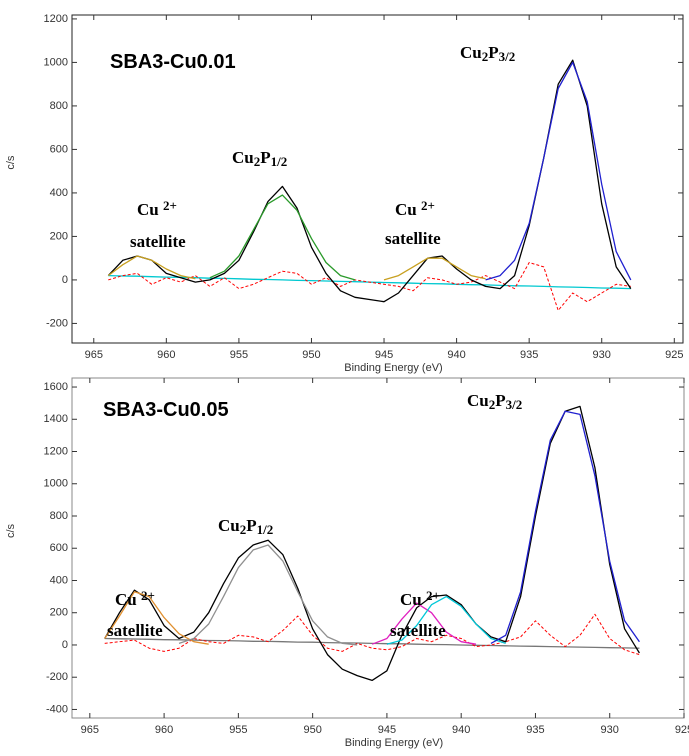  I want to click on panel-title: SBA3-Cu0.01, so click(173, 62).